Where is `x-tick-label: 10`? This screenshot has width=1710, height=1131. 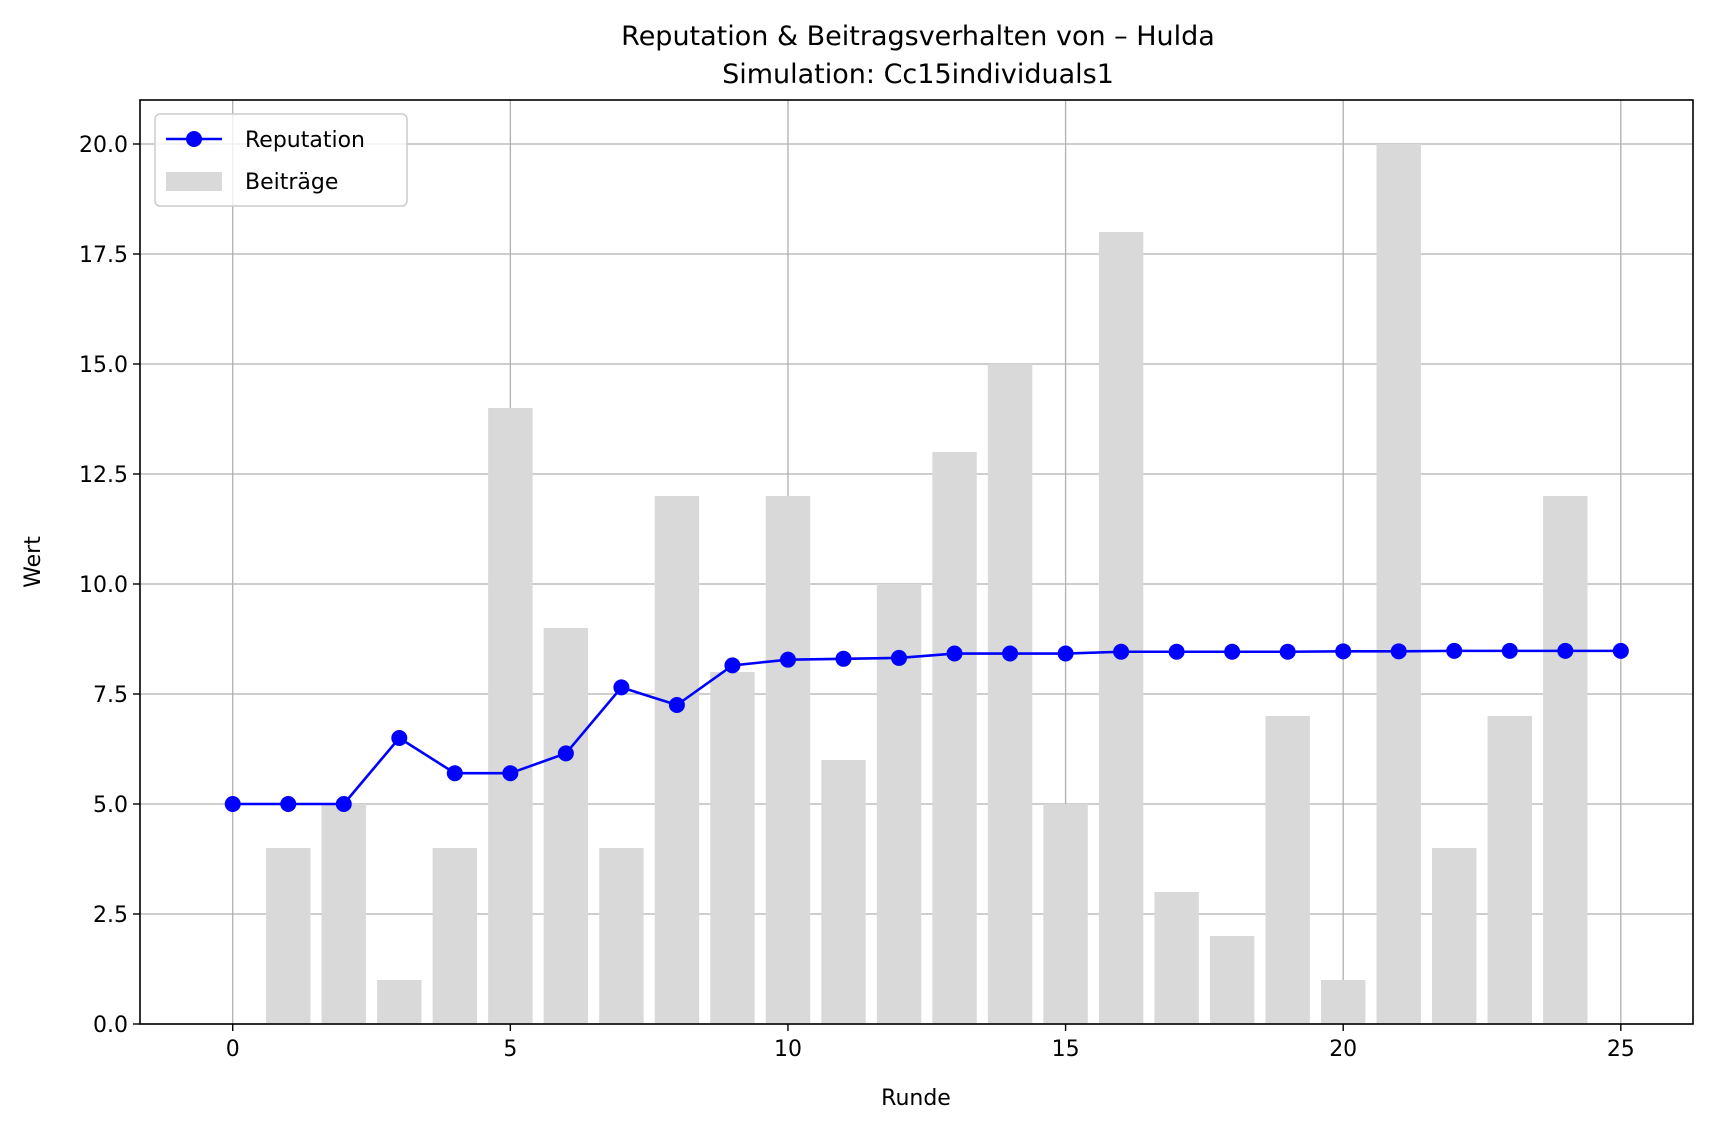
x-tick-label: 10 is located at coordinates (788, 1049).